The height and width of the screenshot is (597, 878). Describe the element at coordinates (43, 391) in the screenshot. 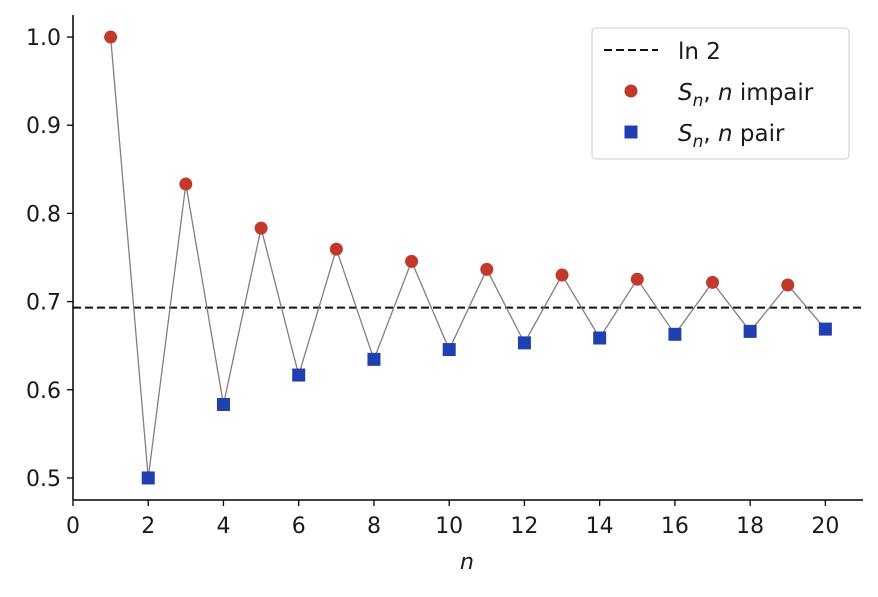

I see `y-tick-label: 0.6` at that location.